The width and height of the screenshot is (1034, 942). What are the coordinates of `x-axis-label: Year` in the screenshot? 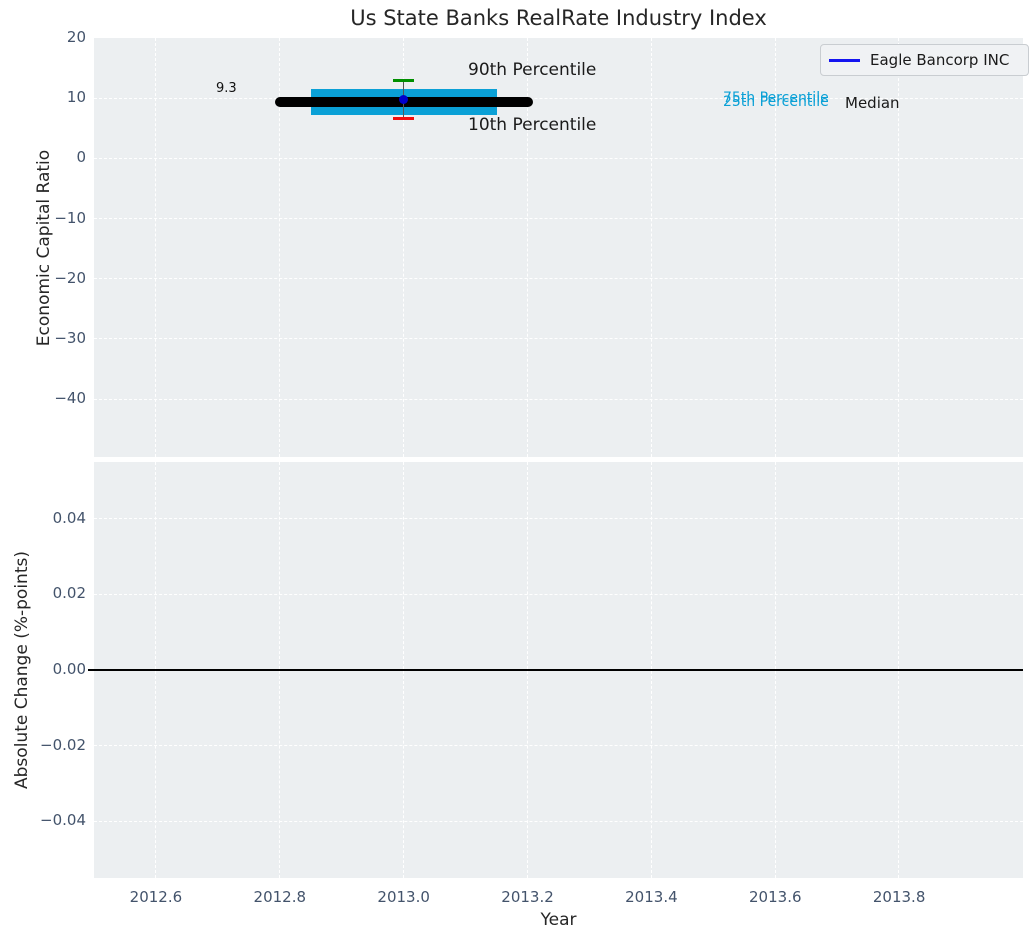 It's located at (558, 920).